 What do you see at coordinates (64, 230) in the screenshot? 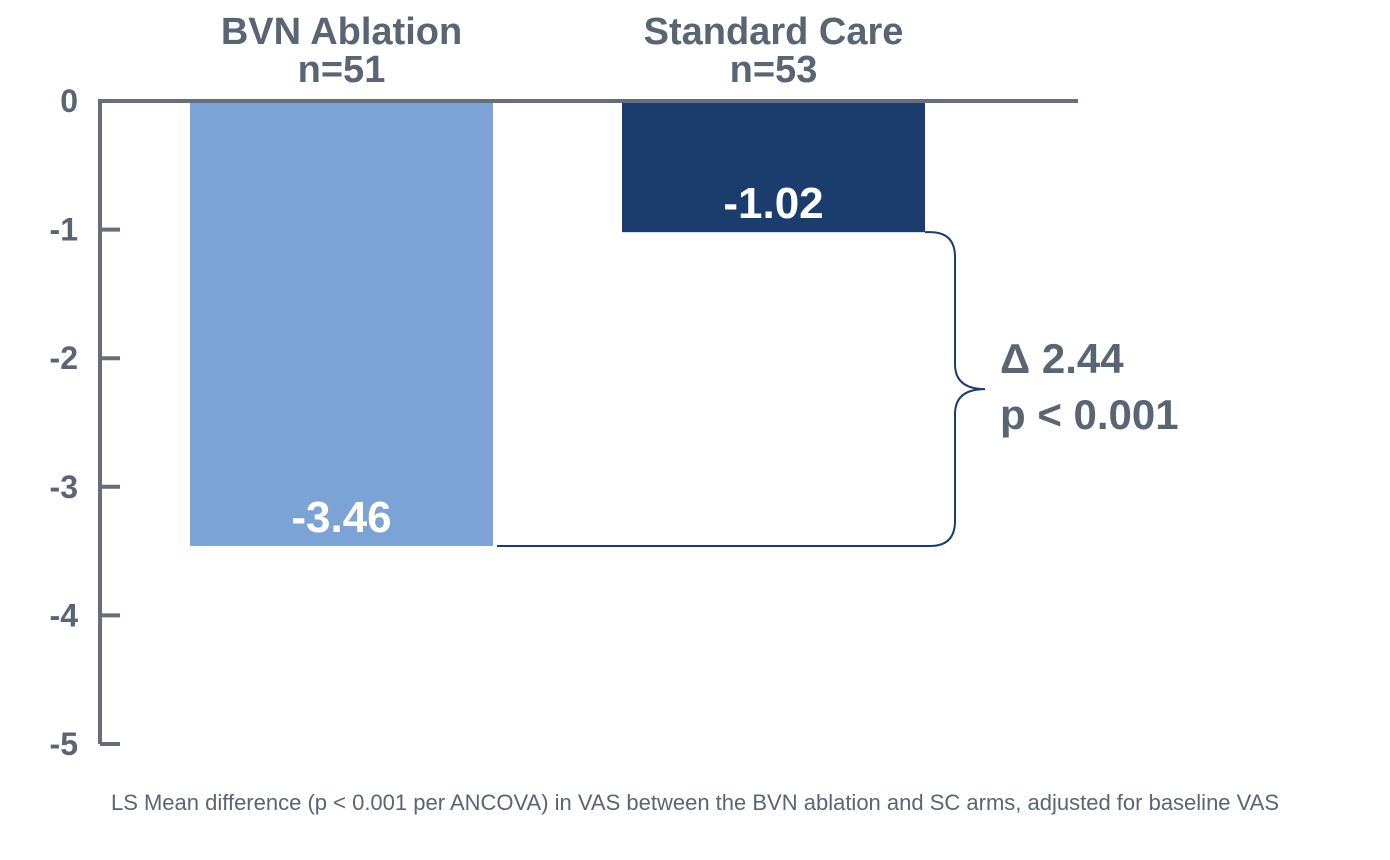
I see `y-tick-label: -1` at bounding box center [64, 230].